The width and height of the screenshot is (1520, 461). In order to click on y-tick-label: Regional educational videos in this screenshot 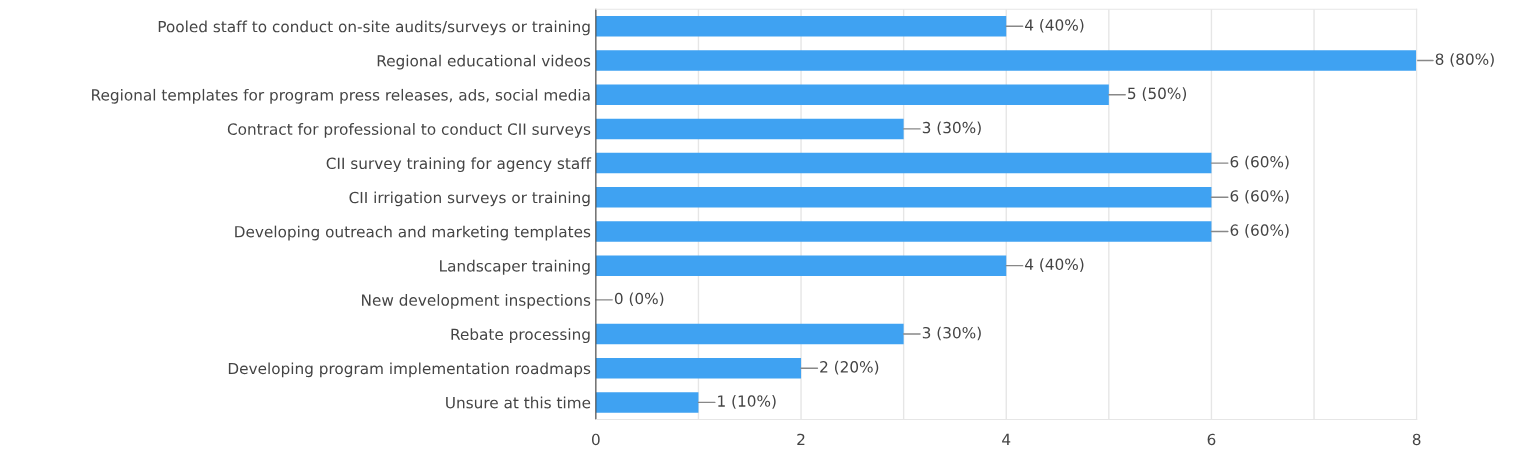, I will do `click(484, 62)`.